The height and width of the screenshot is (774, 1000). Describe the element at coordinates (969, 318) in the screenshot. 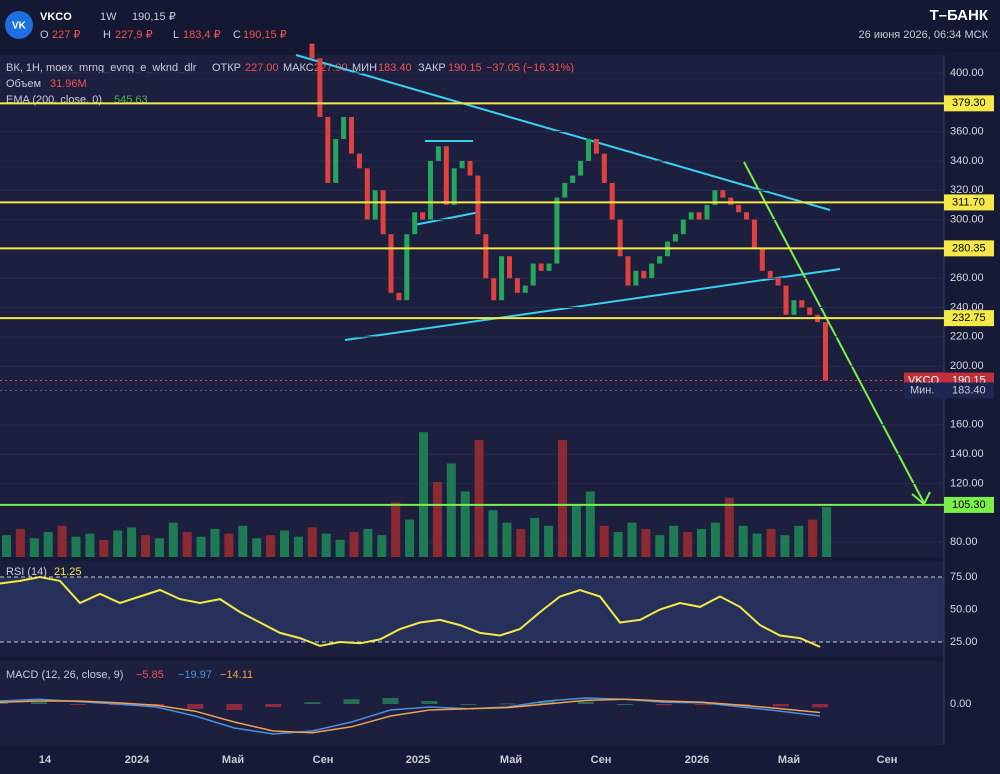

I see `level-label: 232.75` at that location.